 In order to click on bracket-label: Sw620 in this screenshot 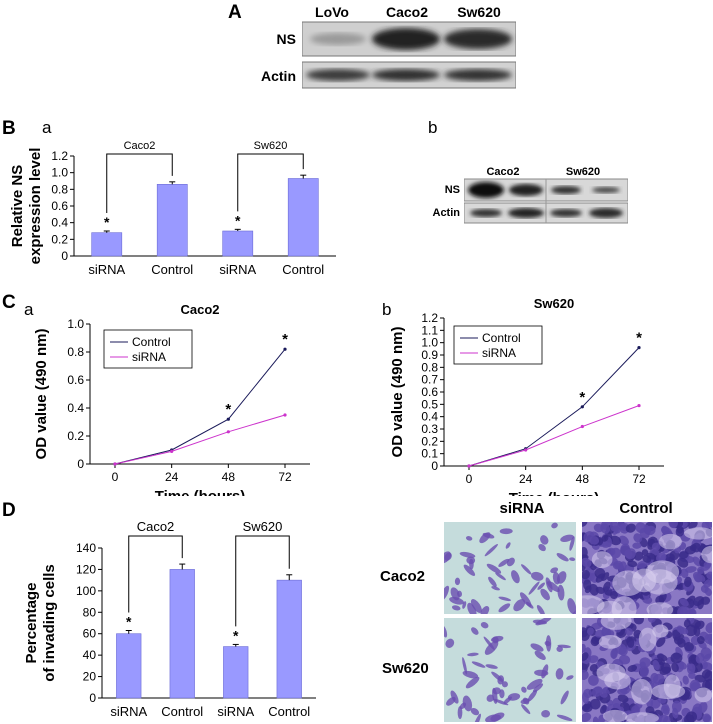, I will do `click(271, 146)`.